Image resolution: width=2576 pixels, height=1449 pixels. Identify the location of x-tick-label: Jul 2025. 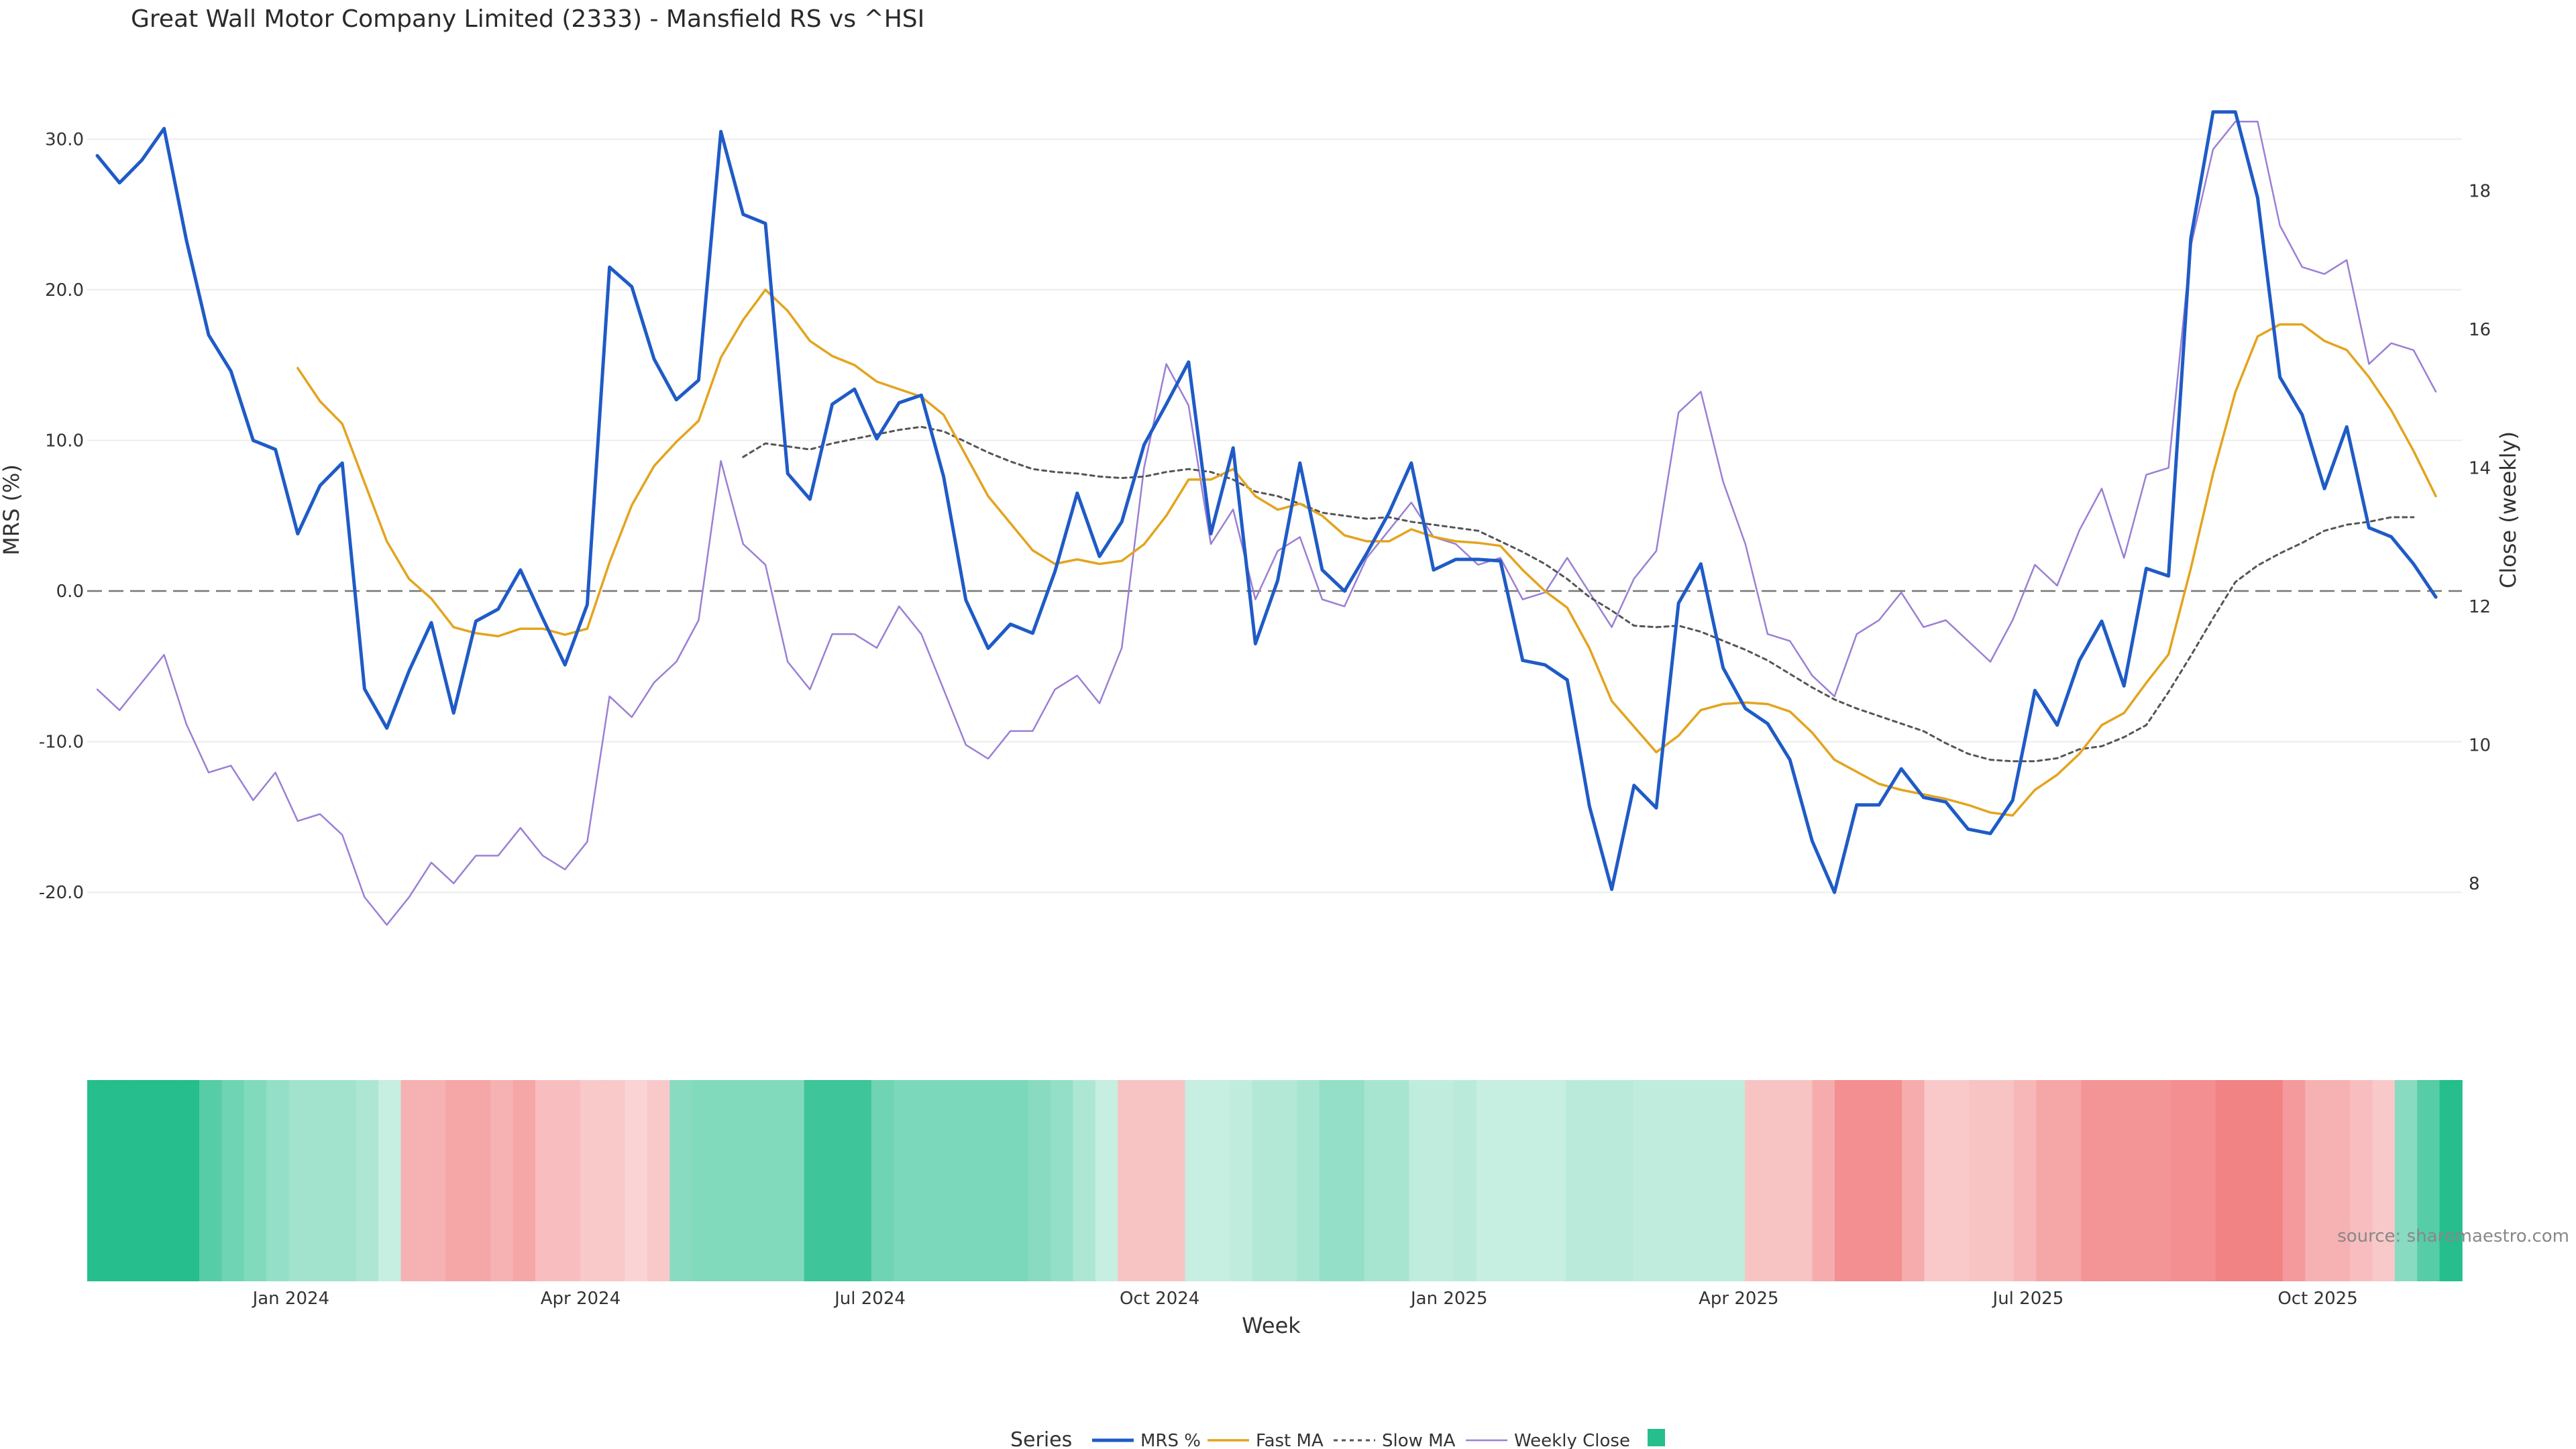
(2028, 1299).